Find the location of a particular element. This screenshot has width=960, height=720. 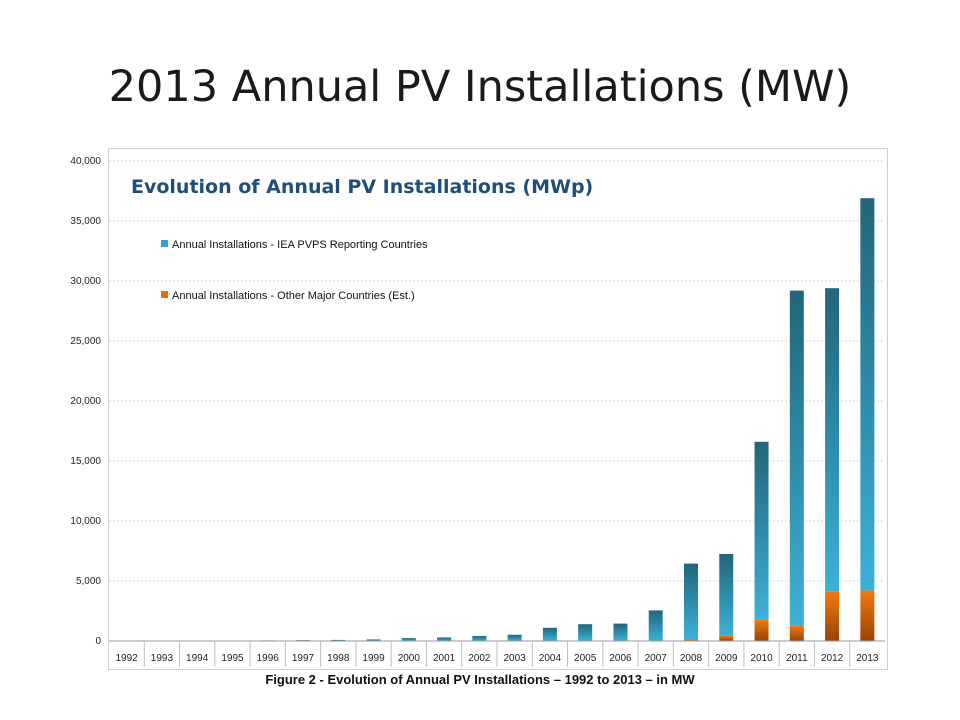

x-tick-label: 1998 is located at coordinates (338, 658).